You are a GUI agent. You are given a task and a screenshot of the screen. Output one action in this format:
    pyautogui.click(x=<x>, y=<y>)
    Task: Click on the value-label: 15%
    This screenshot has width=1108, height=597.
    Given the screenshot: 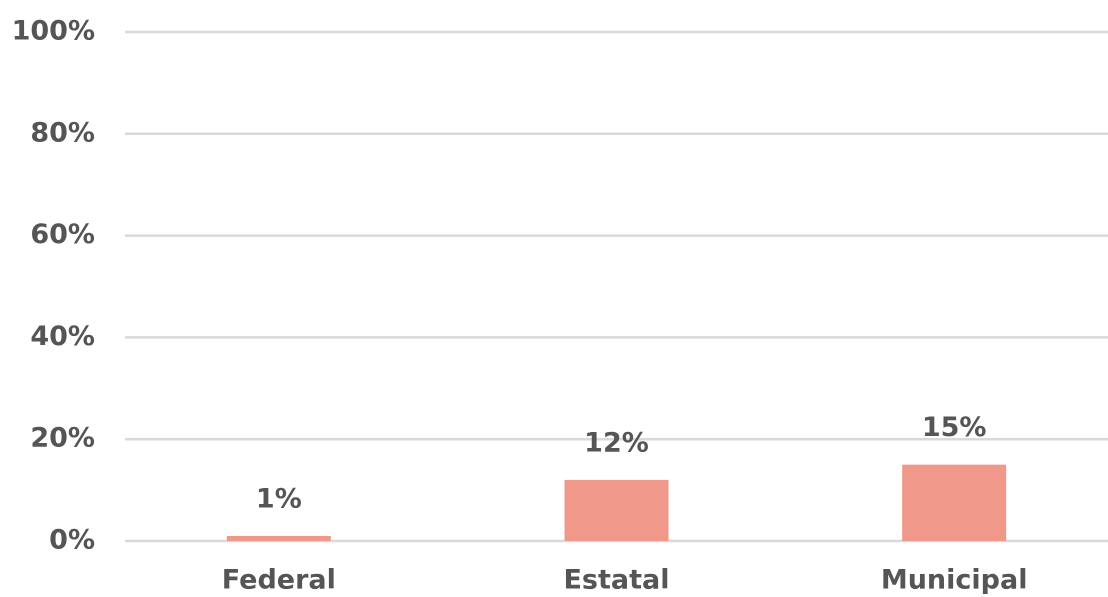 What is the action you would take?
    pyautogui.click(x=954, y=427)
    